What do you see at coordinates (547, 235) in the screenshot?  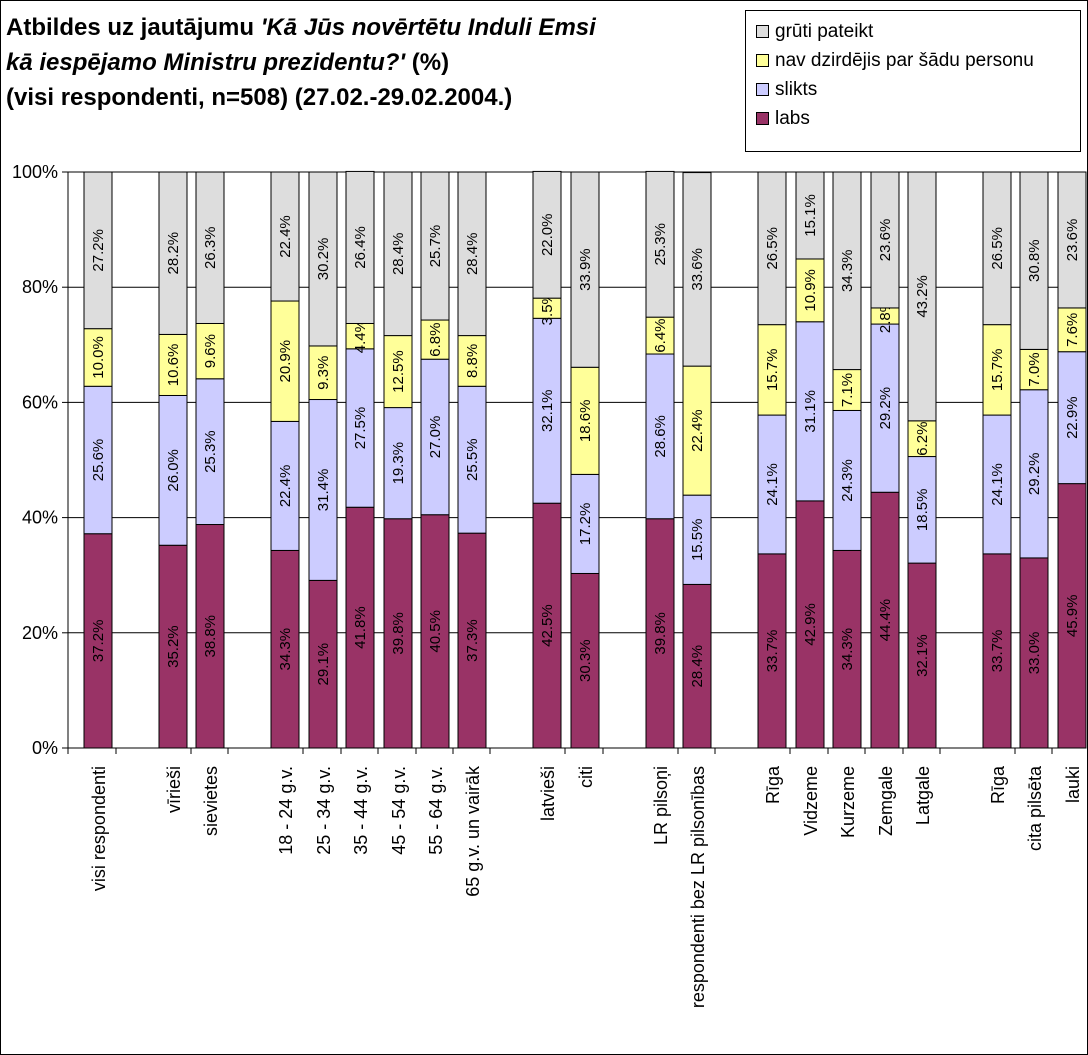 I see `data-label: 22.0%` at bounding box center [547, 235].